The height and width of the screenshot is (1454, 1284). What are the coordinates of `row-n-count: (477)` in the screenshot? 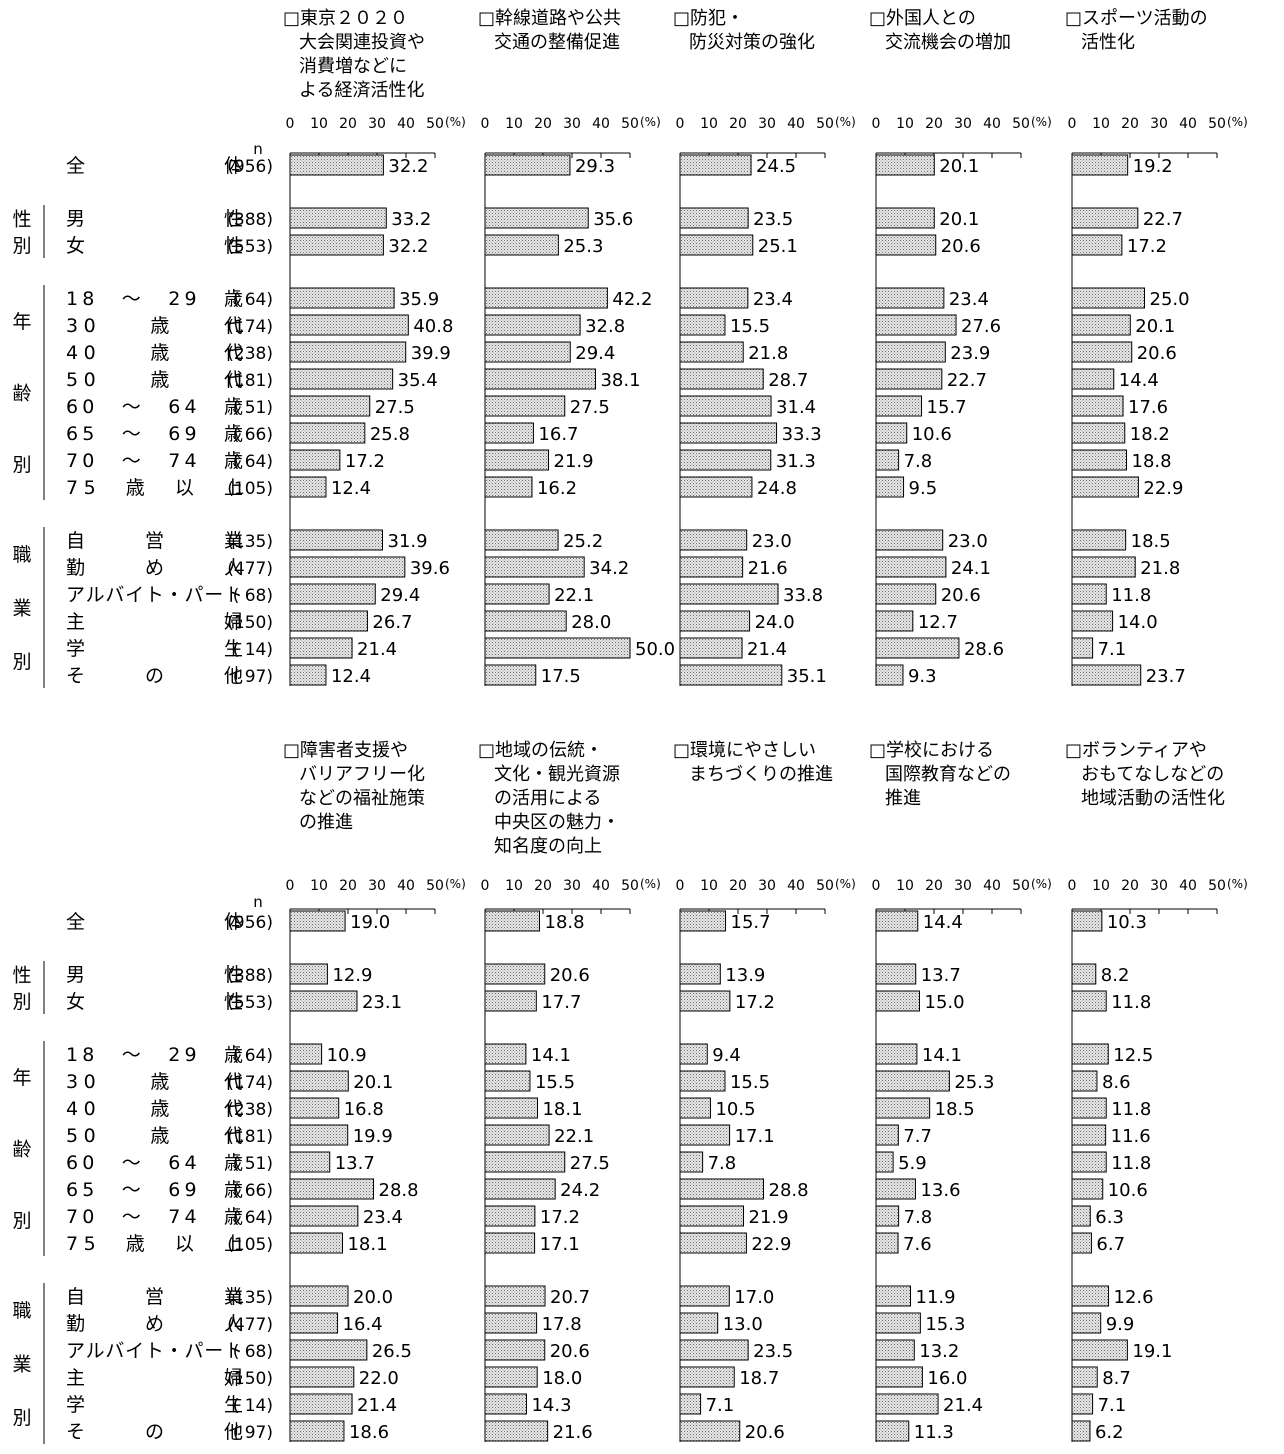 It's located at (250, 569).